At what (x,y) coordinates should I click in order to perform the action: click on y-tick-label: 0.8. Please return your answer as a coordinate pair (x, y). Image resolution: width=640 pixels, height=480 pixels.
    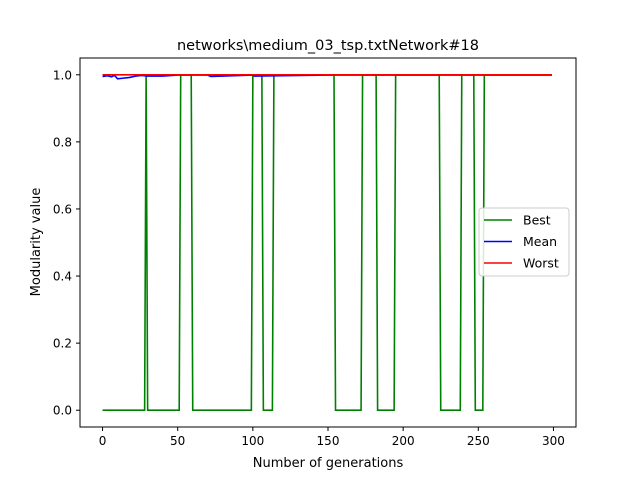
    Looking at the image, I should click on (62, 142).